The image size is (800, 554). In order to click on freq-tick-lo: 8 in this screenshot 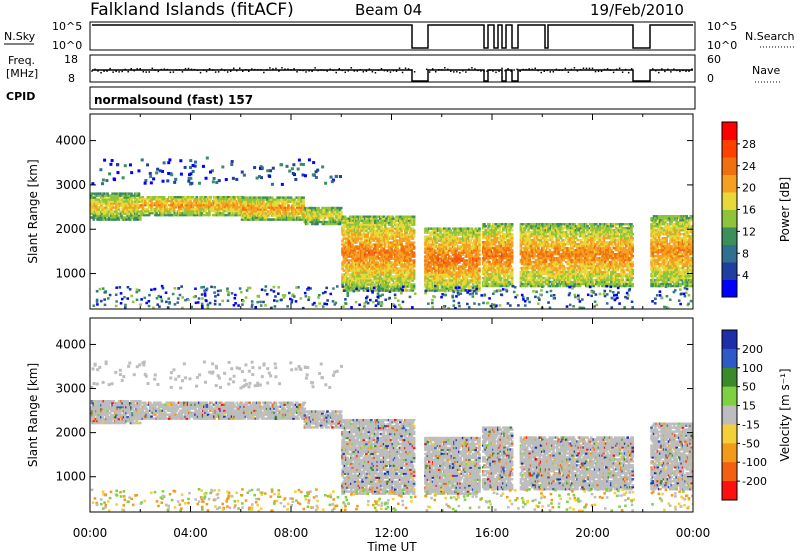, I will do `click(71, 78)`.